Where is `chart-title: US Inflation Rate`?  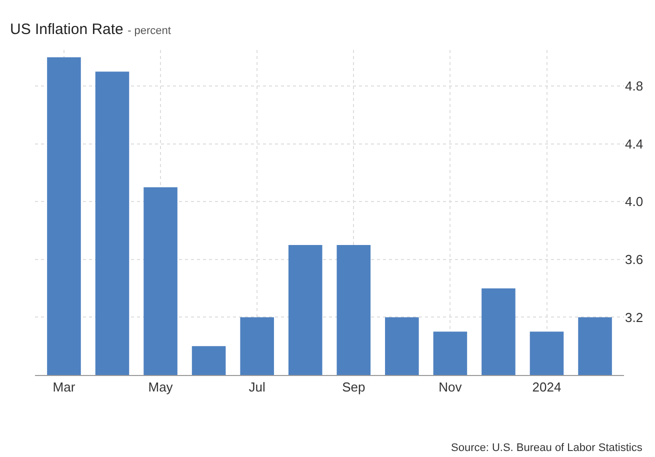 chart-title: US Inflation Rate is located at coordinates (67, 29).